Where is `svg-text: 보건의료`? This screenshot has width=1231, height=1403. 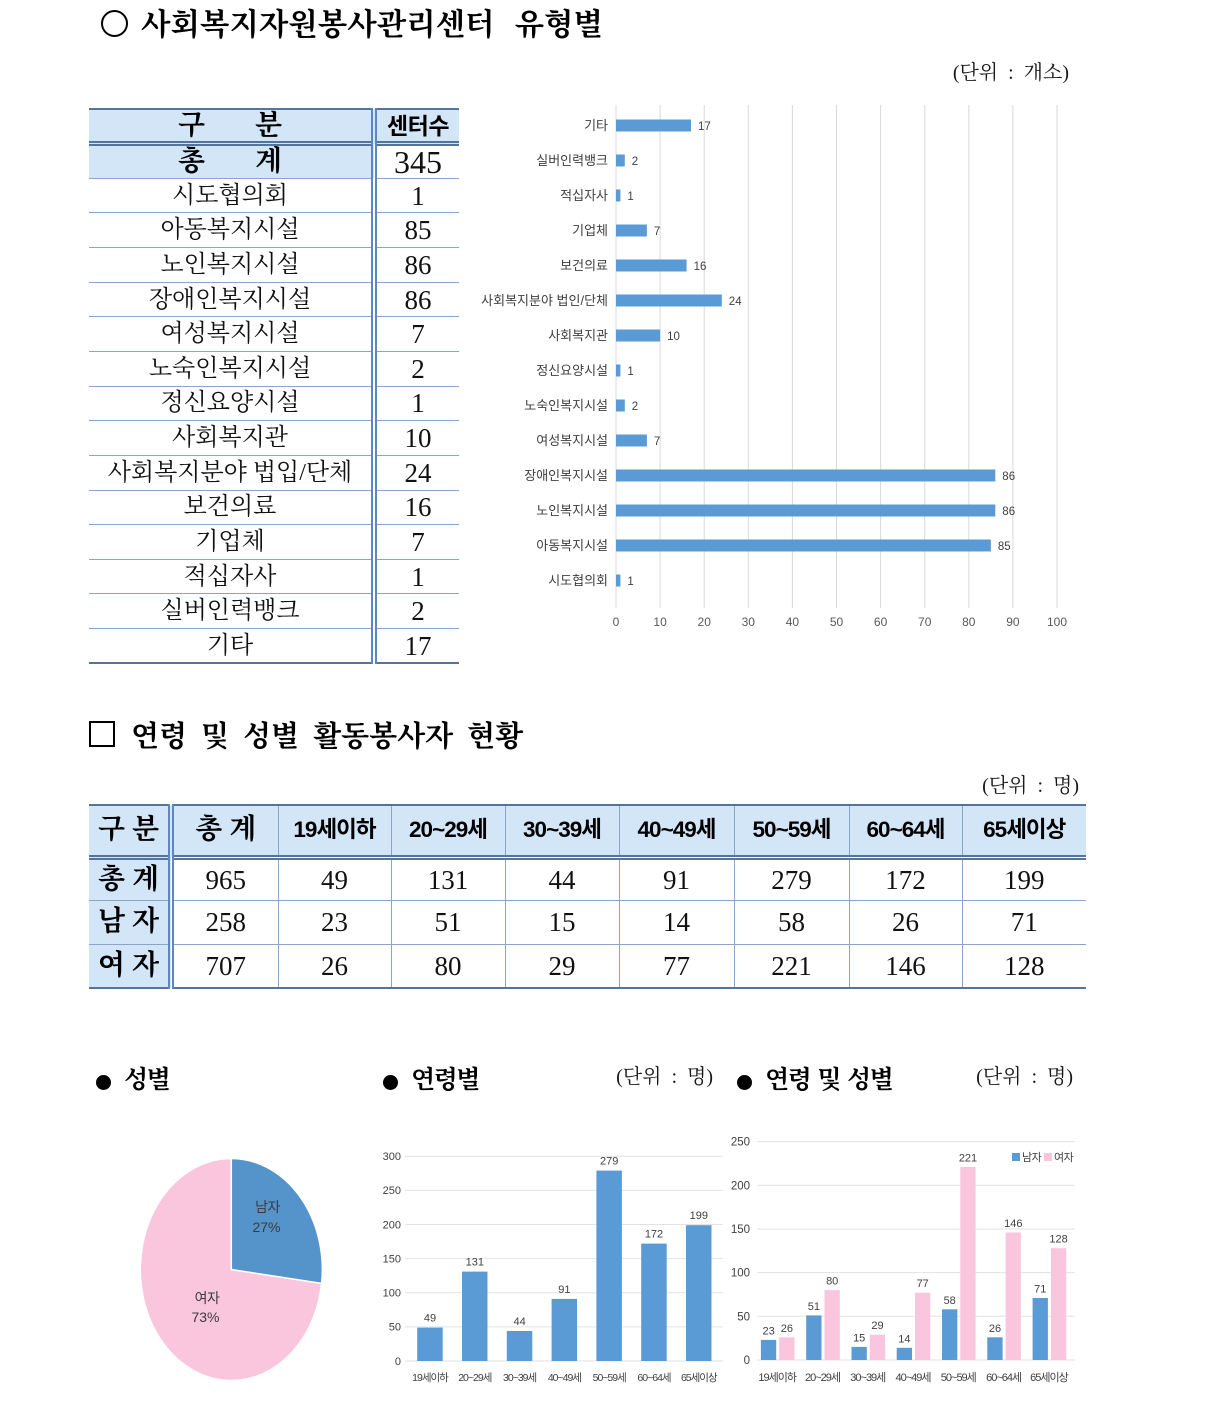 svg-text: 보건의료 is located at coordinates (584, 265).